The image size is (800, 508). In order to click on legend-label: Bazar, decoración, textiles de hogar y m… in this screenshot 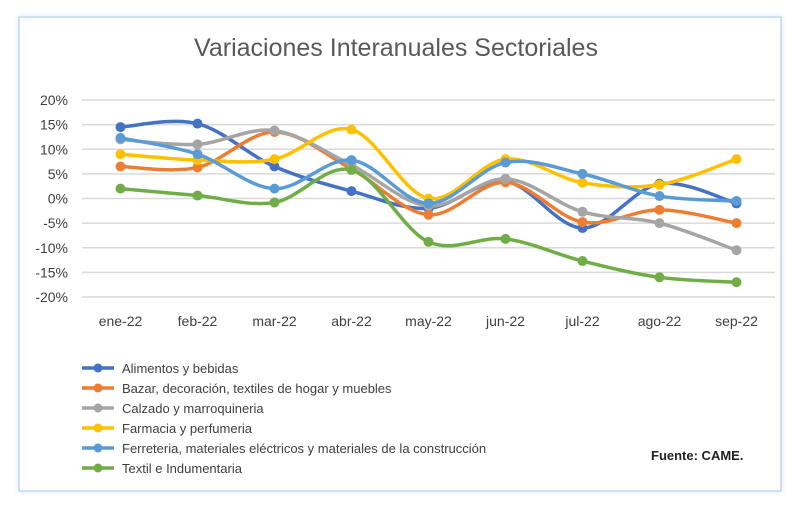, I will do `click(257, 388)`.